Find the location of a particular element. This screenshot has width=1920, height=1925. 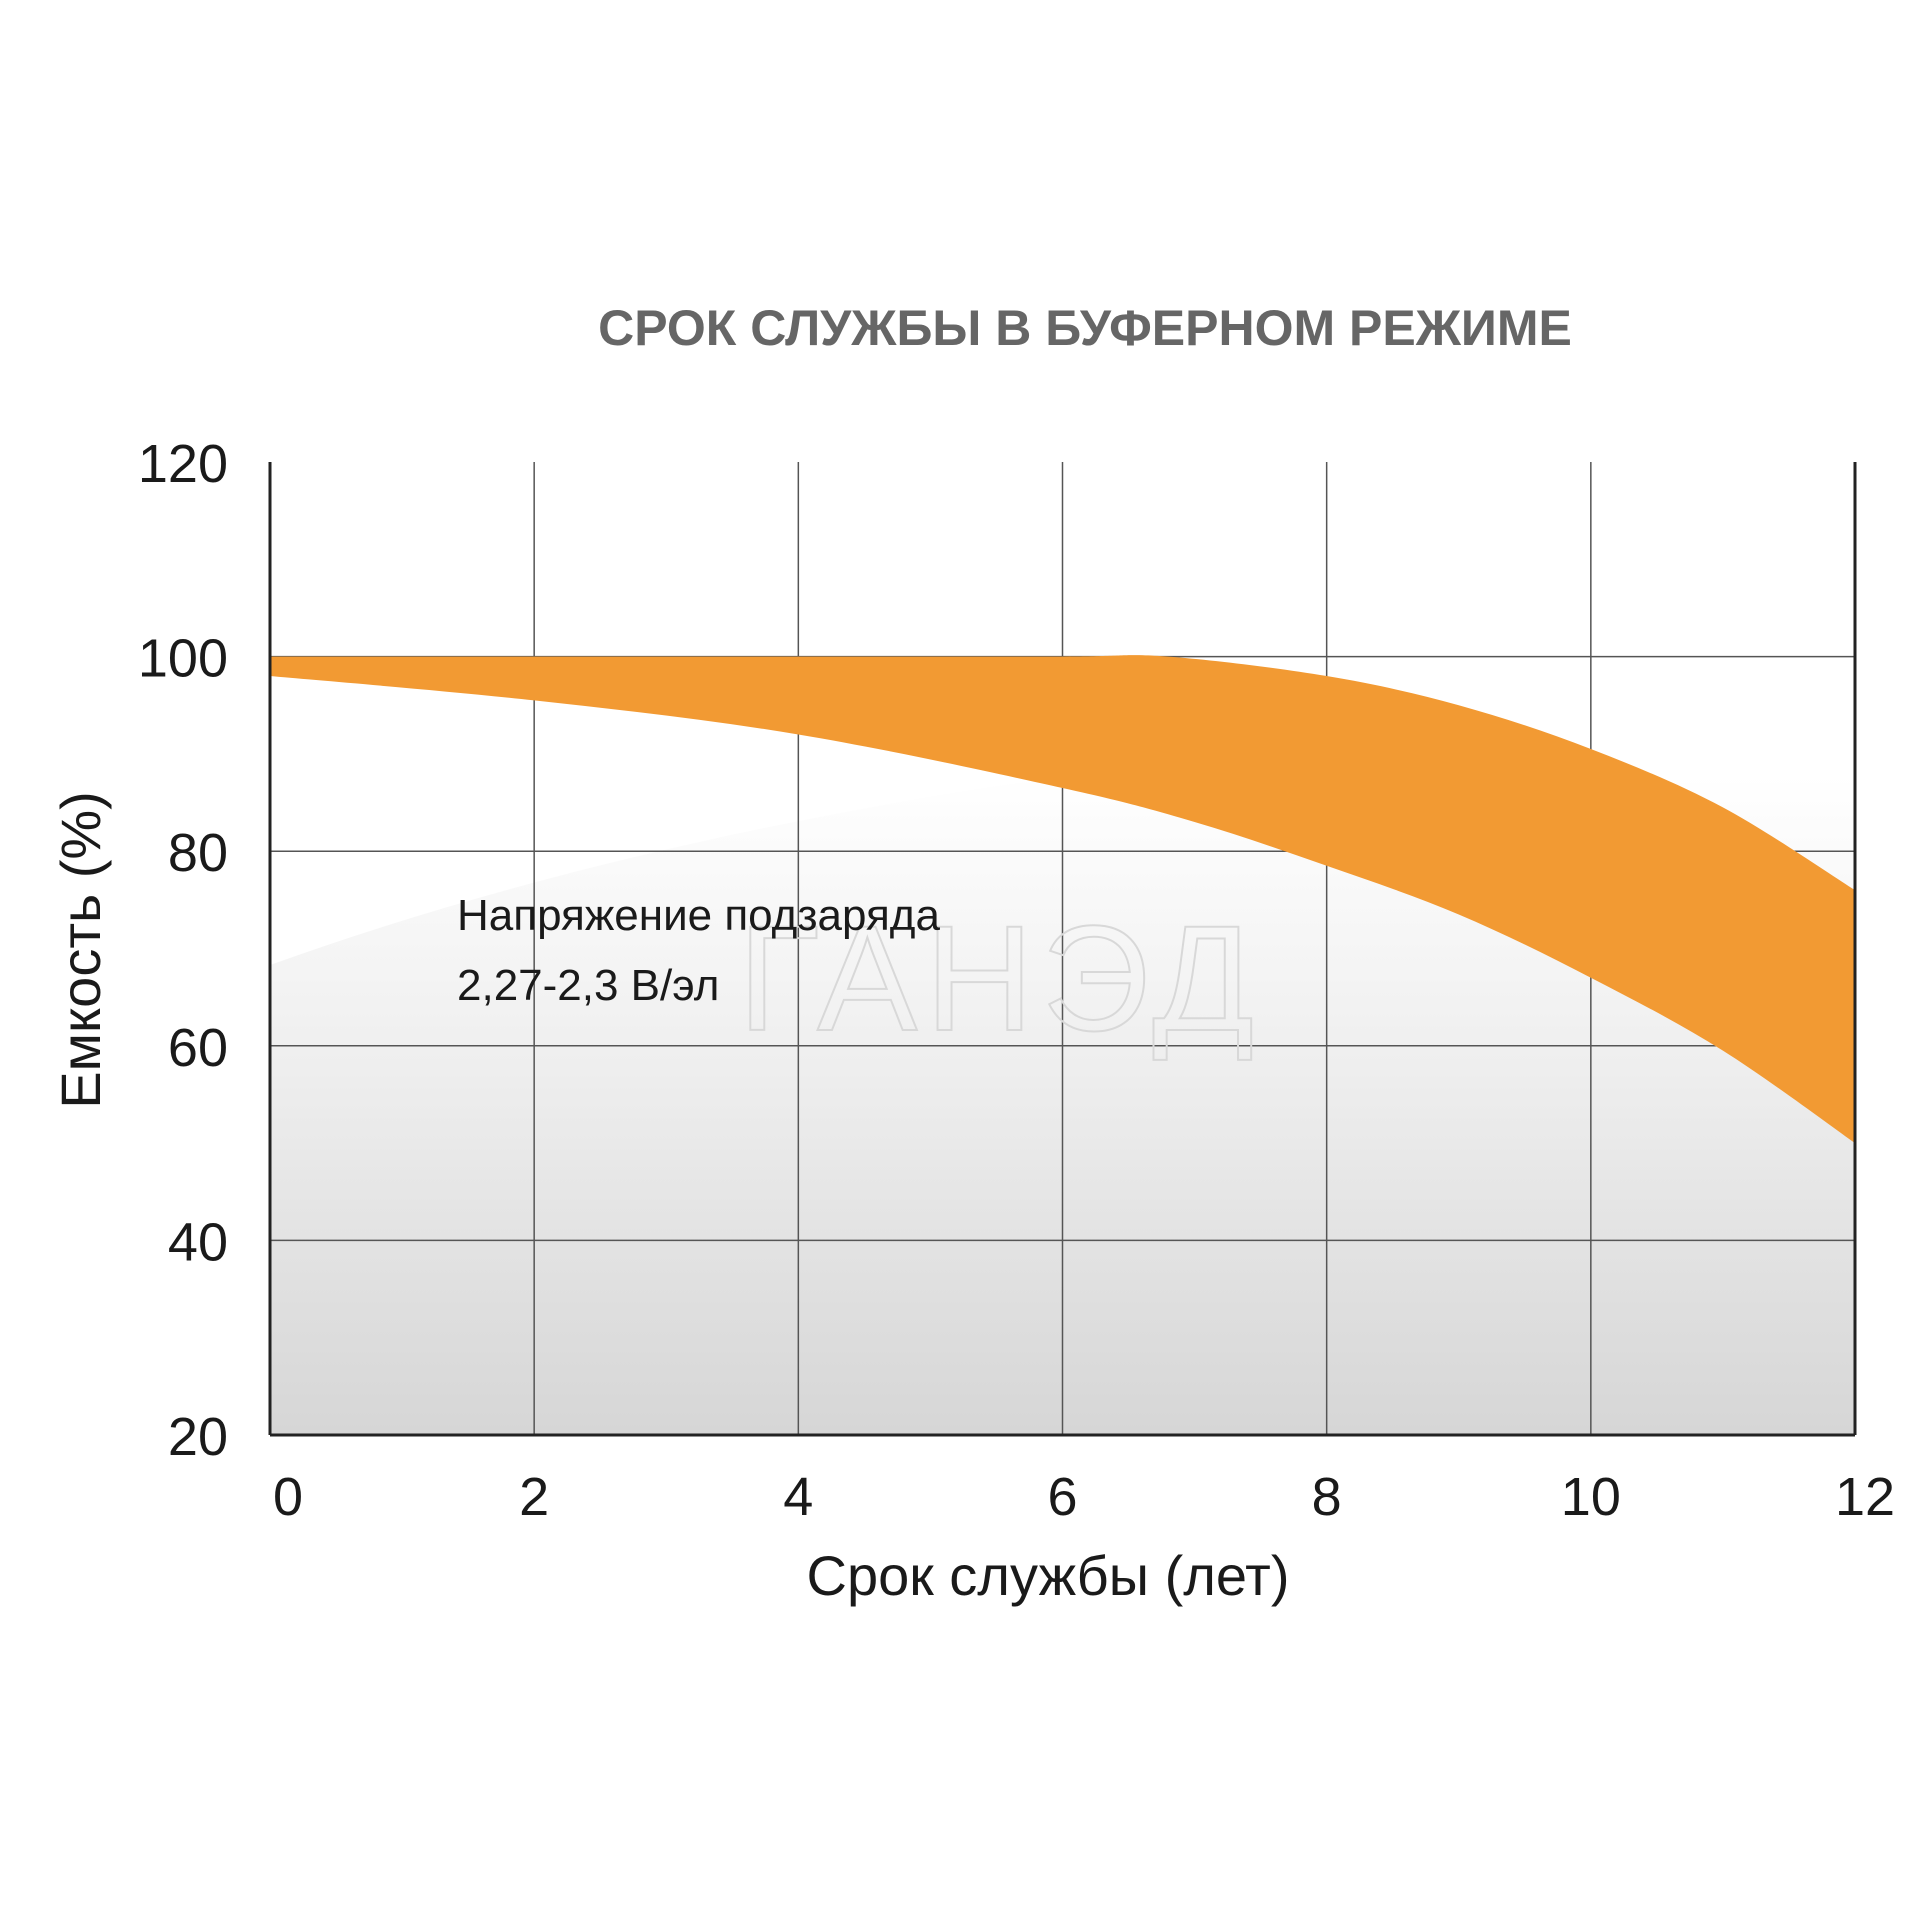

y-tick-label: 60 is located at coordinates (198, 1048).